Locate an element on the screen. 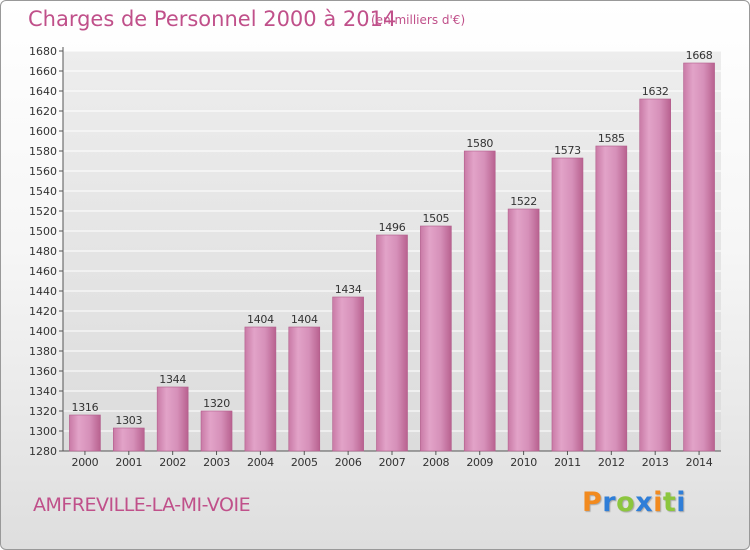  y-tick-label: 1280 is located at coordinates (43, 451).